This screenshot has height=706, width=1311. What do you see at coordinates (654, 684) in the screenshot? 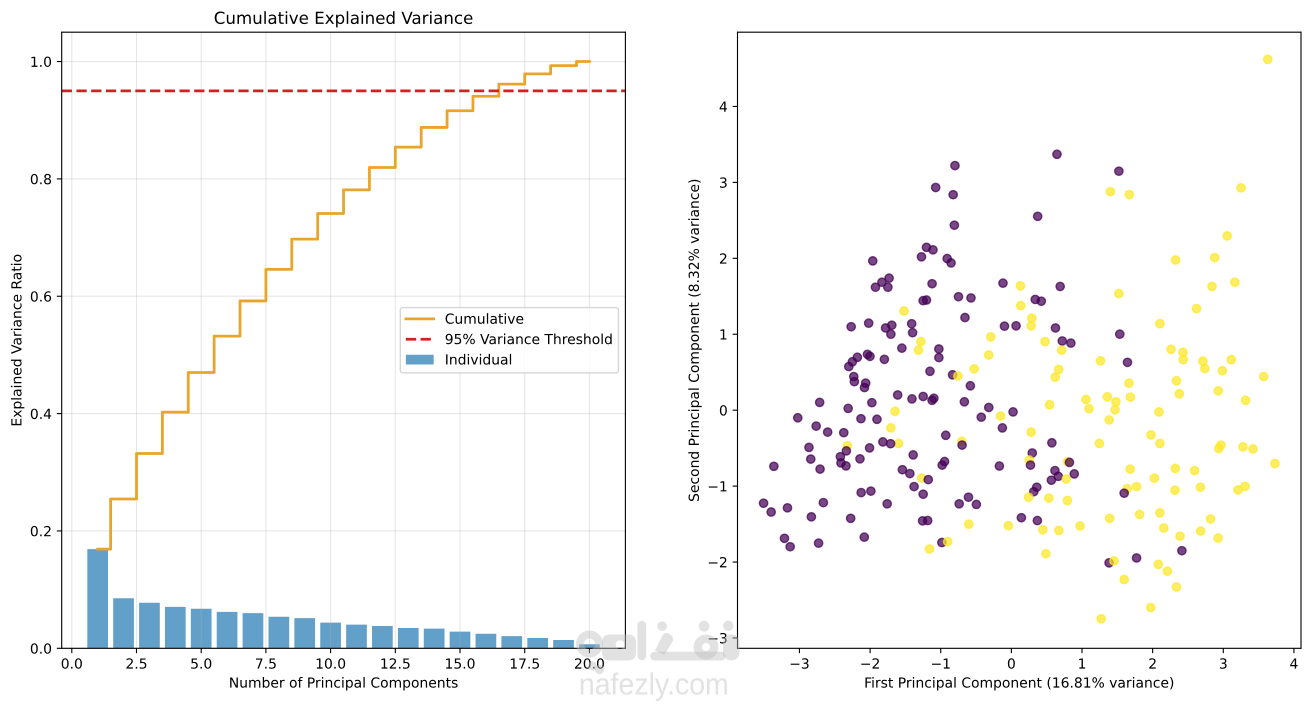
I see `svg-text: nafezly.com` at bounding box center [654, 684].